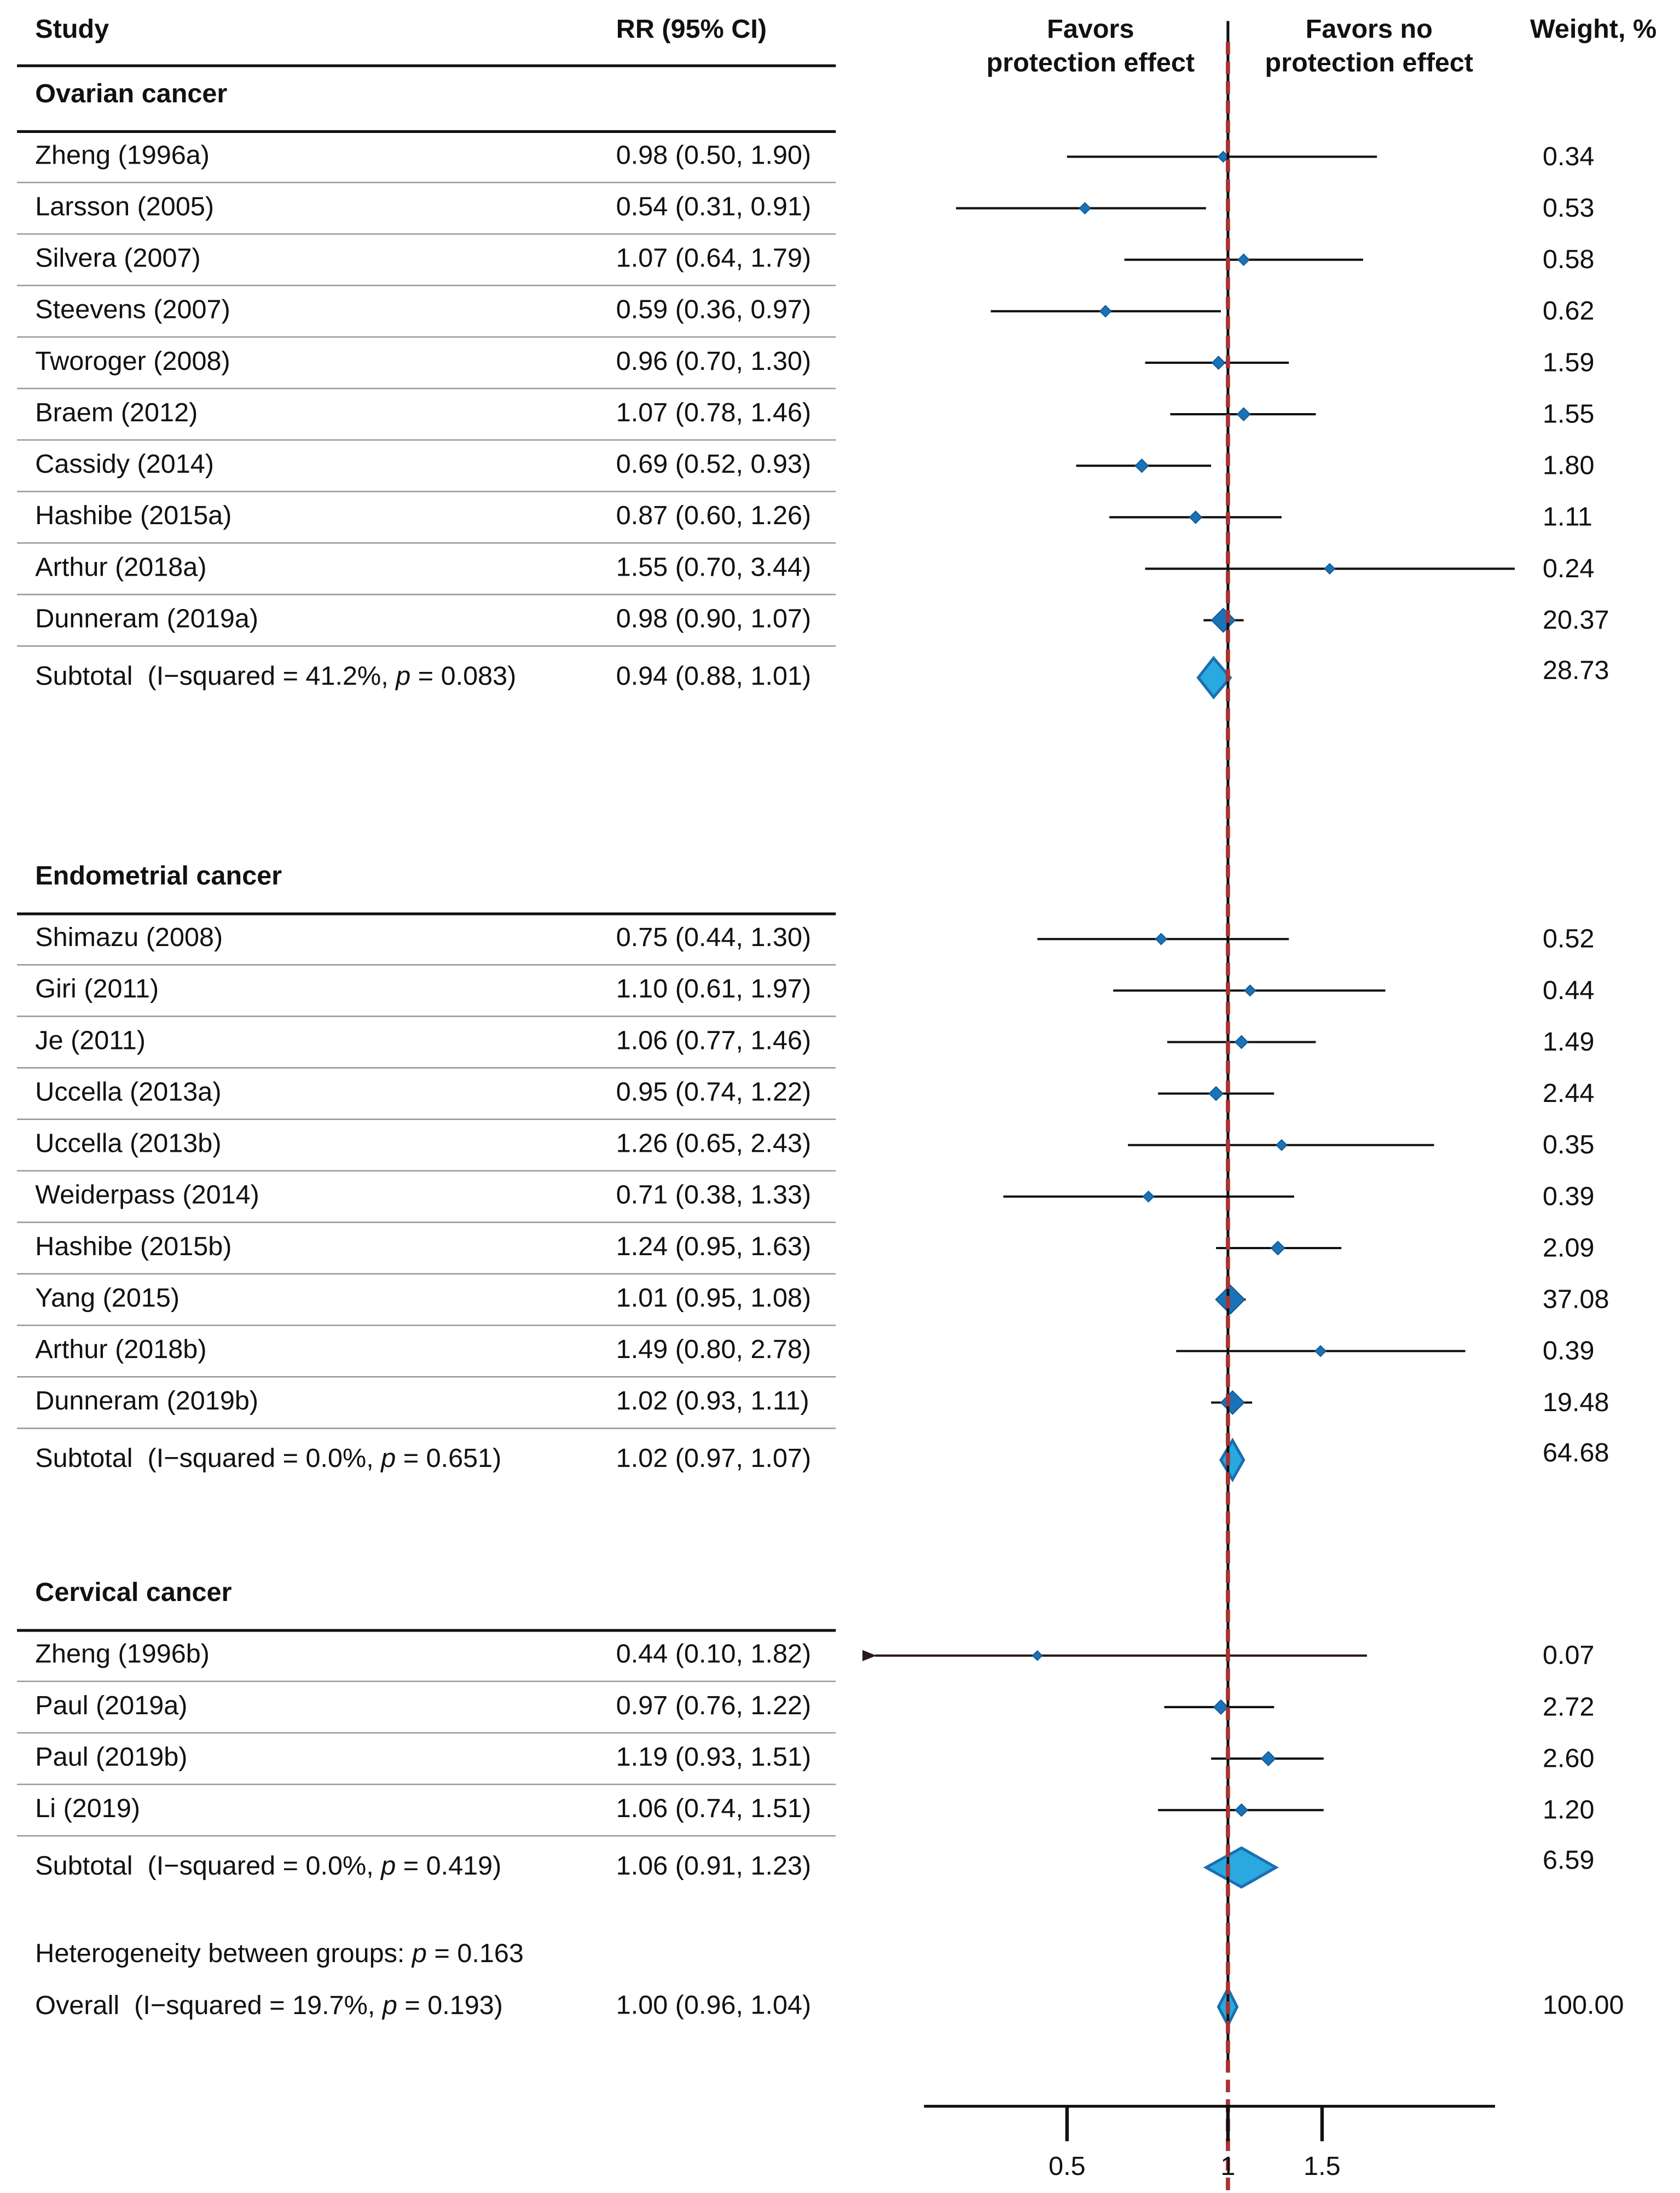 This screenshot has height=2193, width=1680. I want to click on heterogeneity-label: Heterogeneity between groups: p = 0.163, so click(279, 1954).